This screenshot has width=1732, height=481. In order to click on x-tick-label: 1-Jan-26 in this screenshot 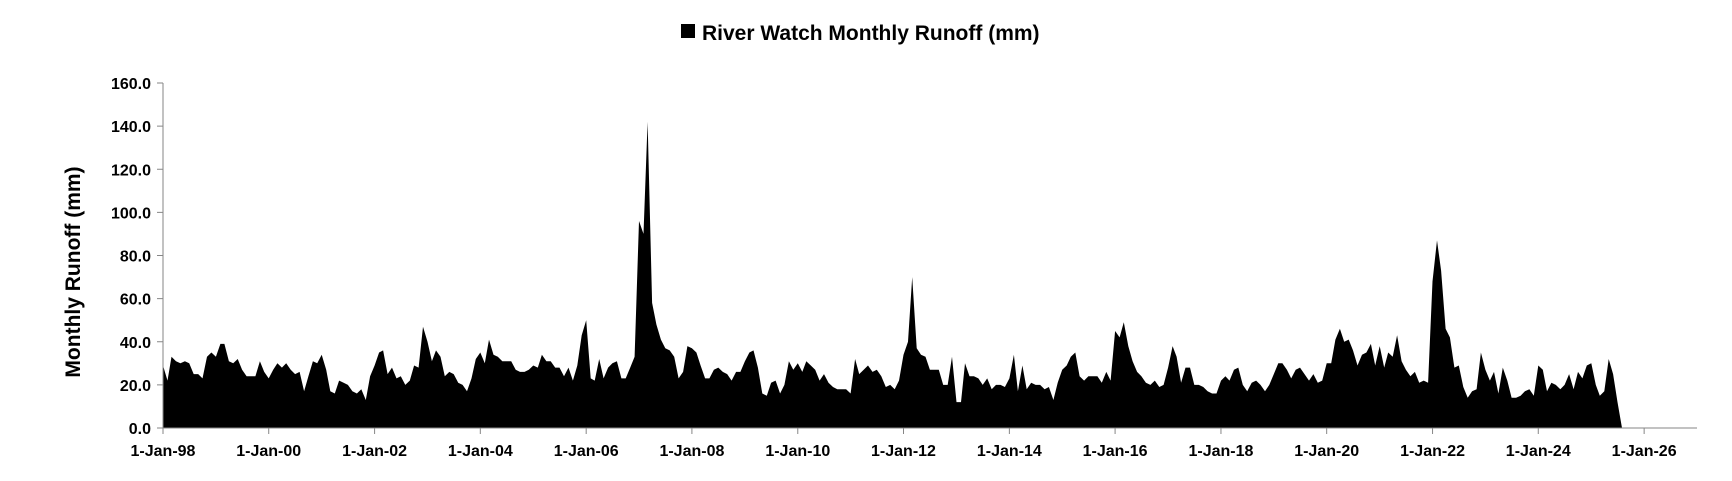, I will do `click(1644, 451)`.